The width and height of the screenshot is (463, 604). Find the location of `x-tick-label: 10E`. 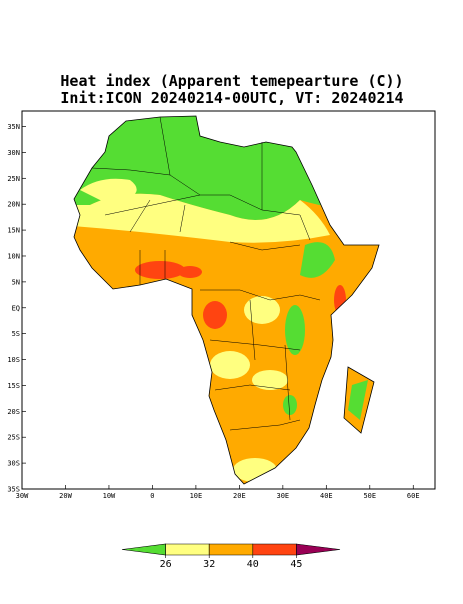

x-tick-label: 10E is located at coordinates (196, 496).